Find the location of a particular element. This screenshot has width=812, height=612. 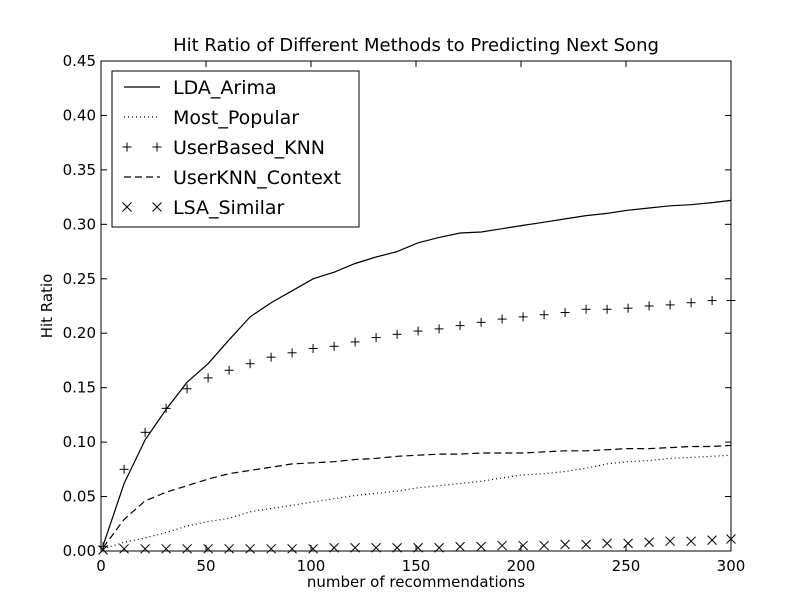

x-axis-label: number of recommendations is located at coordinates (416, 582).